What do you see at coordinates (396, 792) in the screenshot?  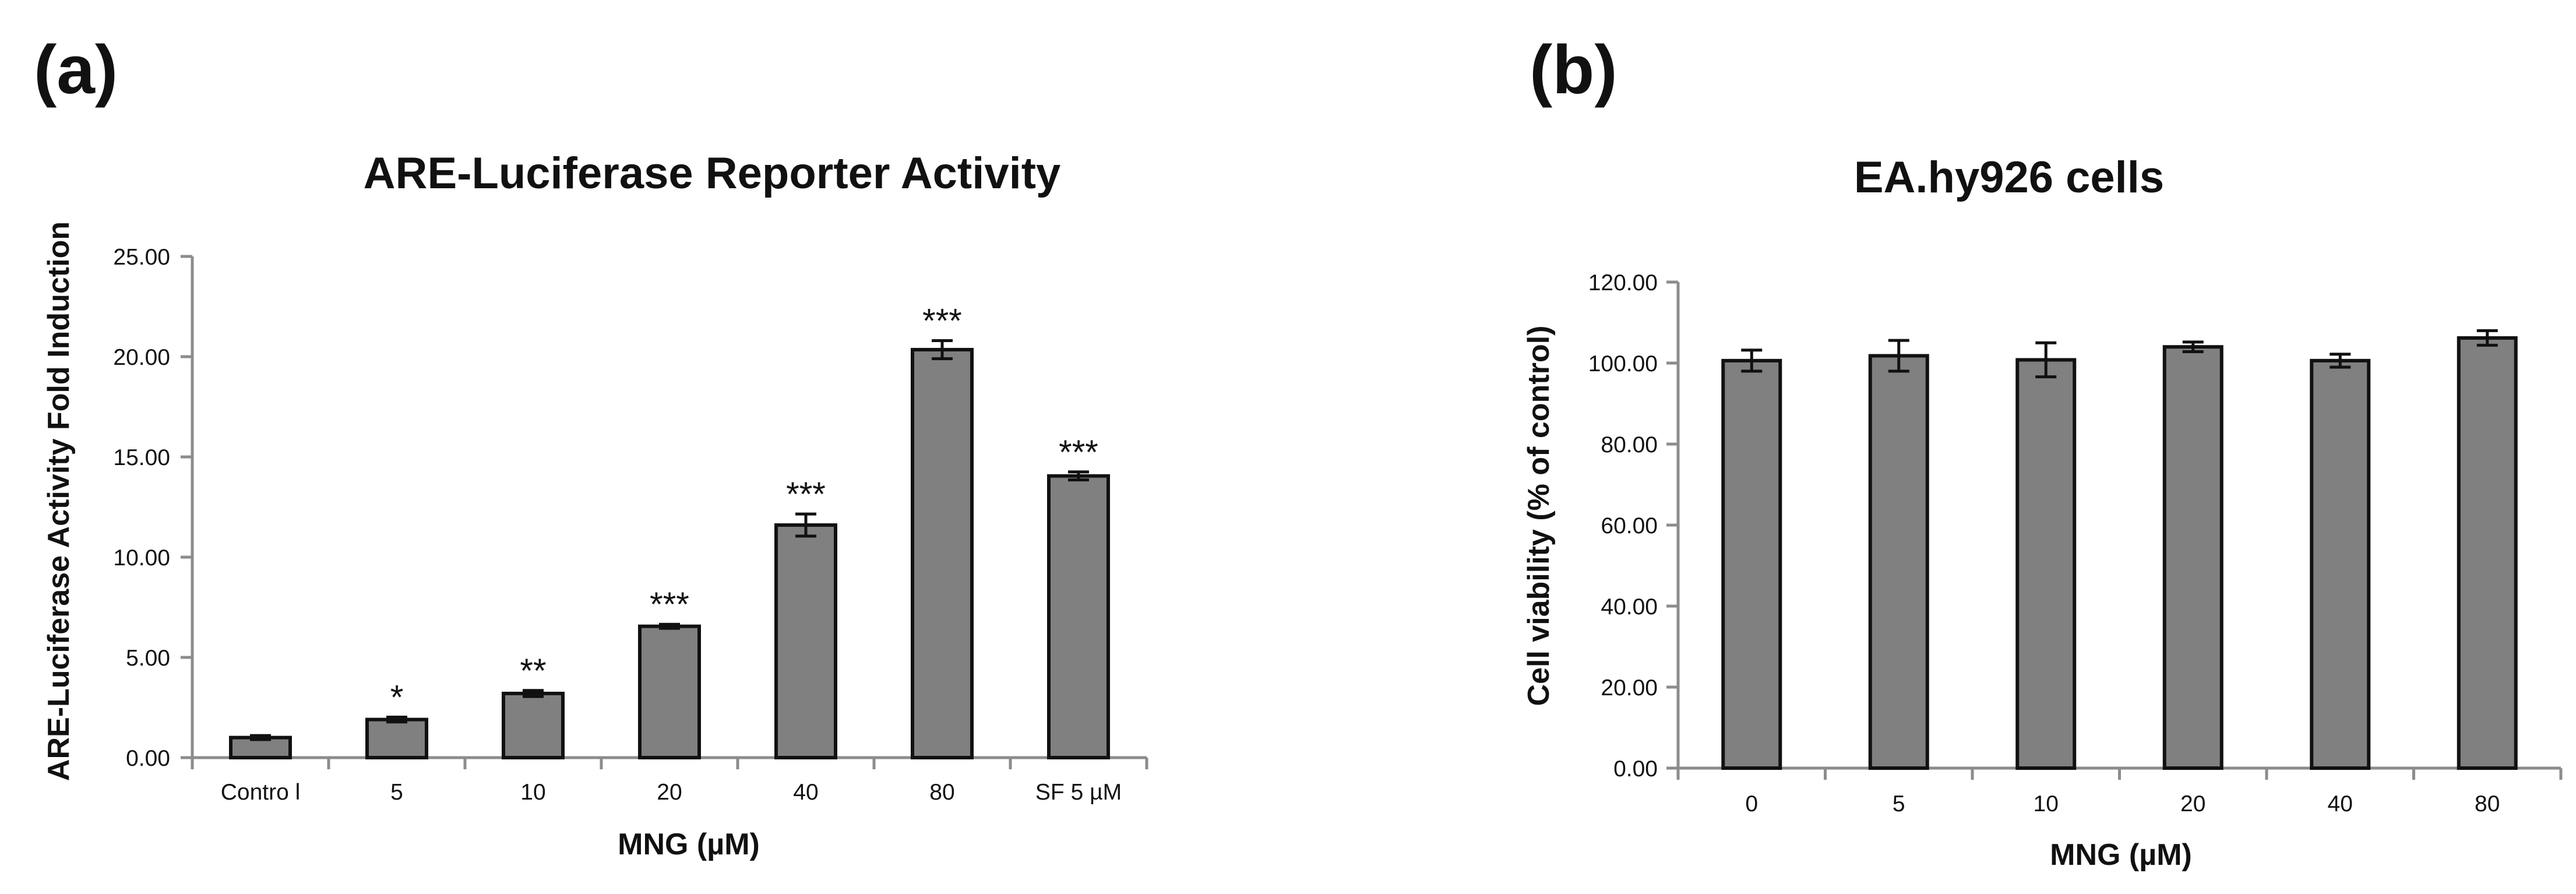 I see `chart-a-x-tick-label: 5` at bounding box center [396, 792].